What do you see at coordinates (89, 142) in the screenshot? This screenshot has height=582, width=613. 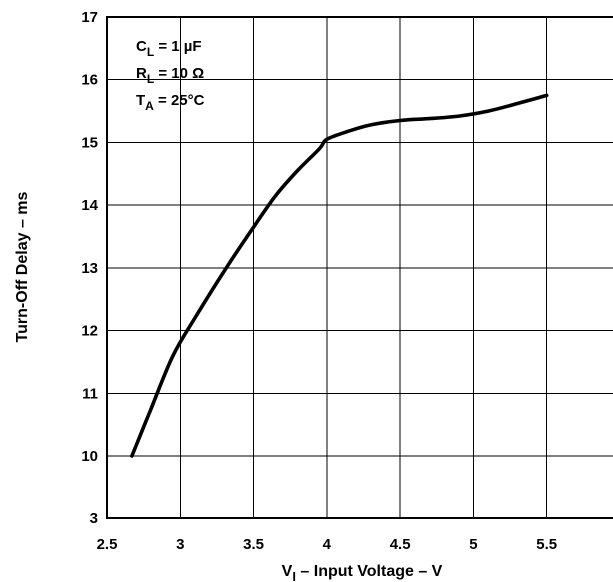 I see `y-tick-label: 15` at bounding box center [89, 142].